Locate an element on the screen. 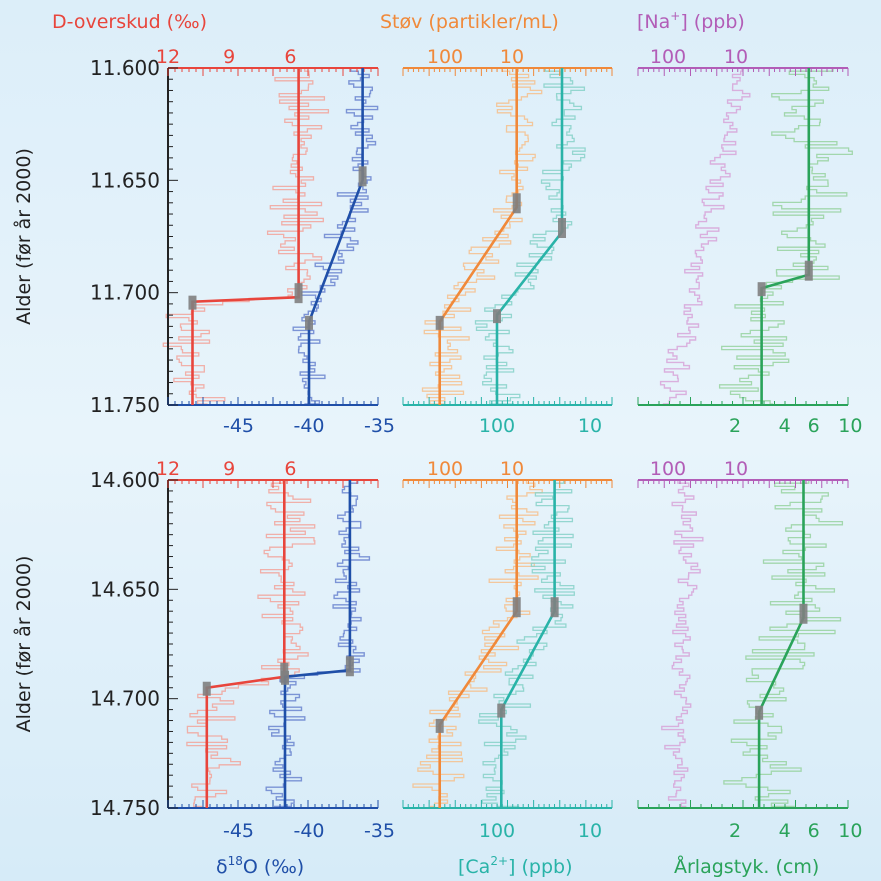 The height and width of the screenshot is (881, 881). bottom-tick-layer-p0-2: 6 is located at coordinates (814, 426).